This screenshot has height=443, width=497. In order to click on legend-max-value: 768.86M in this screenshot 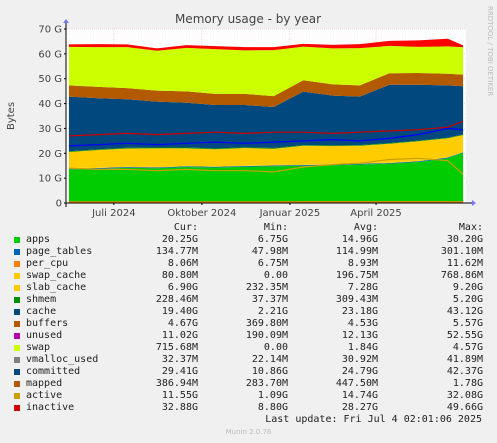, I will do `click(461, 275)`.